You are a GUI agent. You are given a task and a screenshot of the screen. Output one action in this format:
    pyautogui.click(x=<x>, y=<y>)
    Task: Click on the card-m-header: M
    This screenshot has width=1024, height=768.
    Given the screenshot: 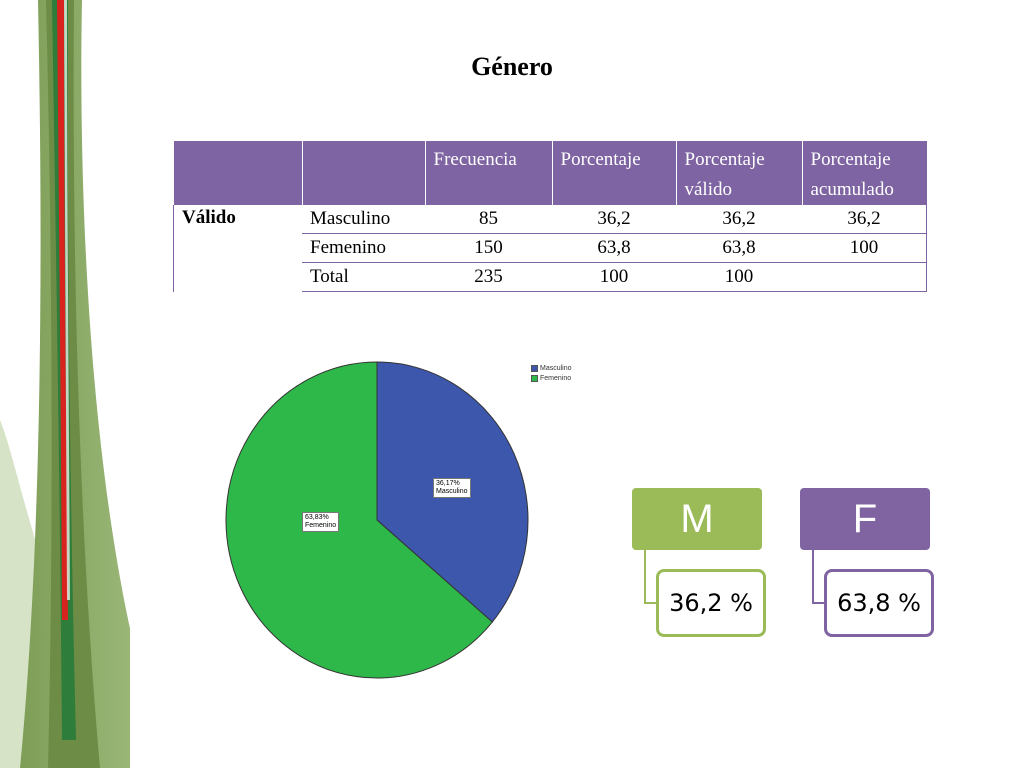 What is the action you would take?
    pyautogui.click(x=697, y=519)
    